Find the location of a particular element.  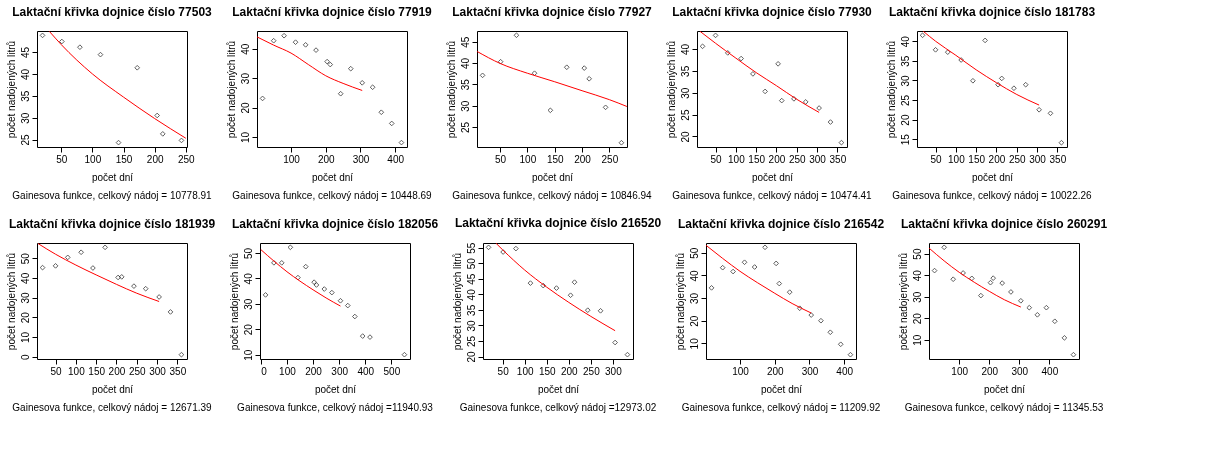

x-tick-label: 500 is located at coordinates (392, 371).